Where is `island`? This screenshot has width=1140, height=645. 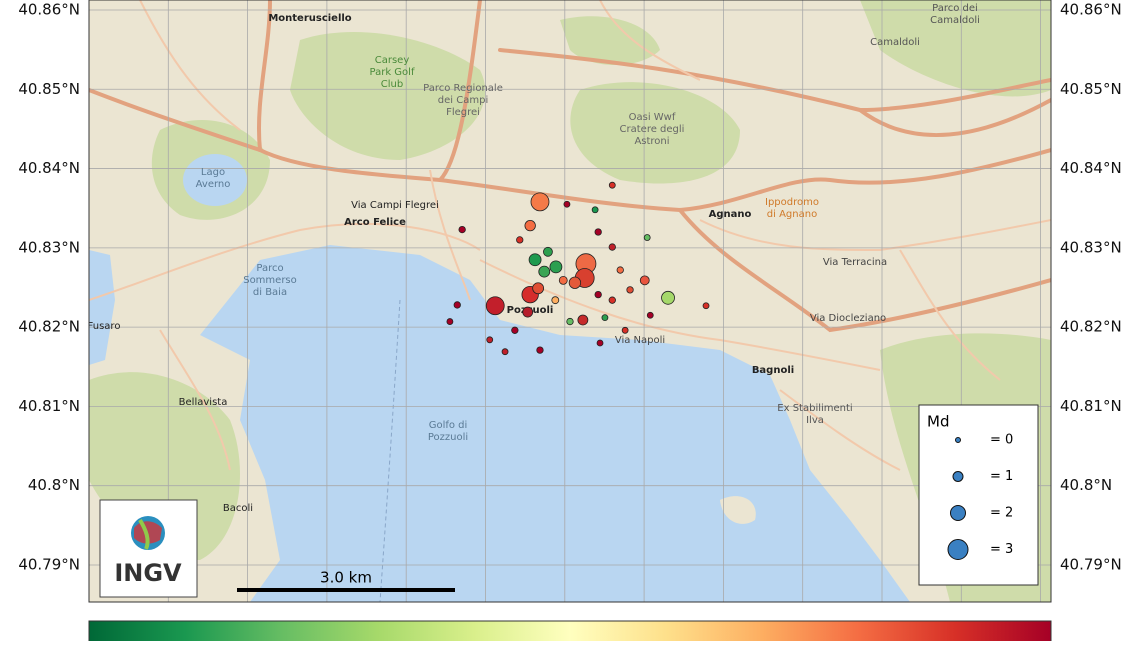
island is located at coordinates (738, 510).